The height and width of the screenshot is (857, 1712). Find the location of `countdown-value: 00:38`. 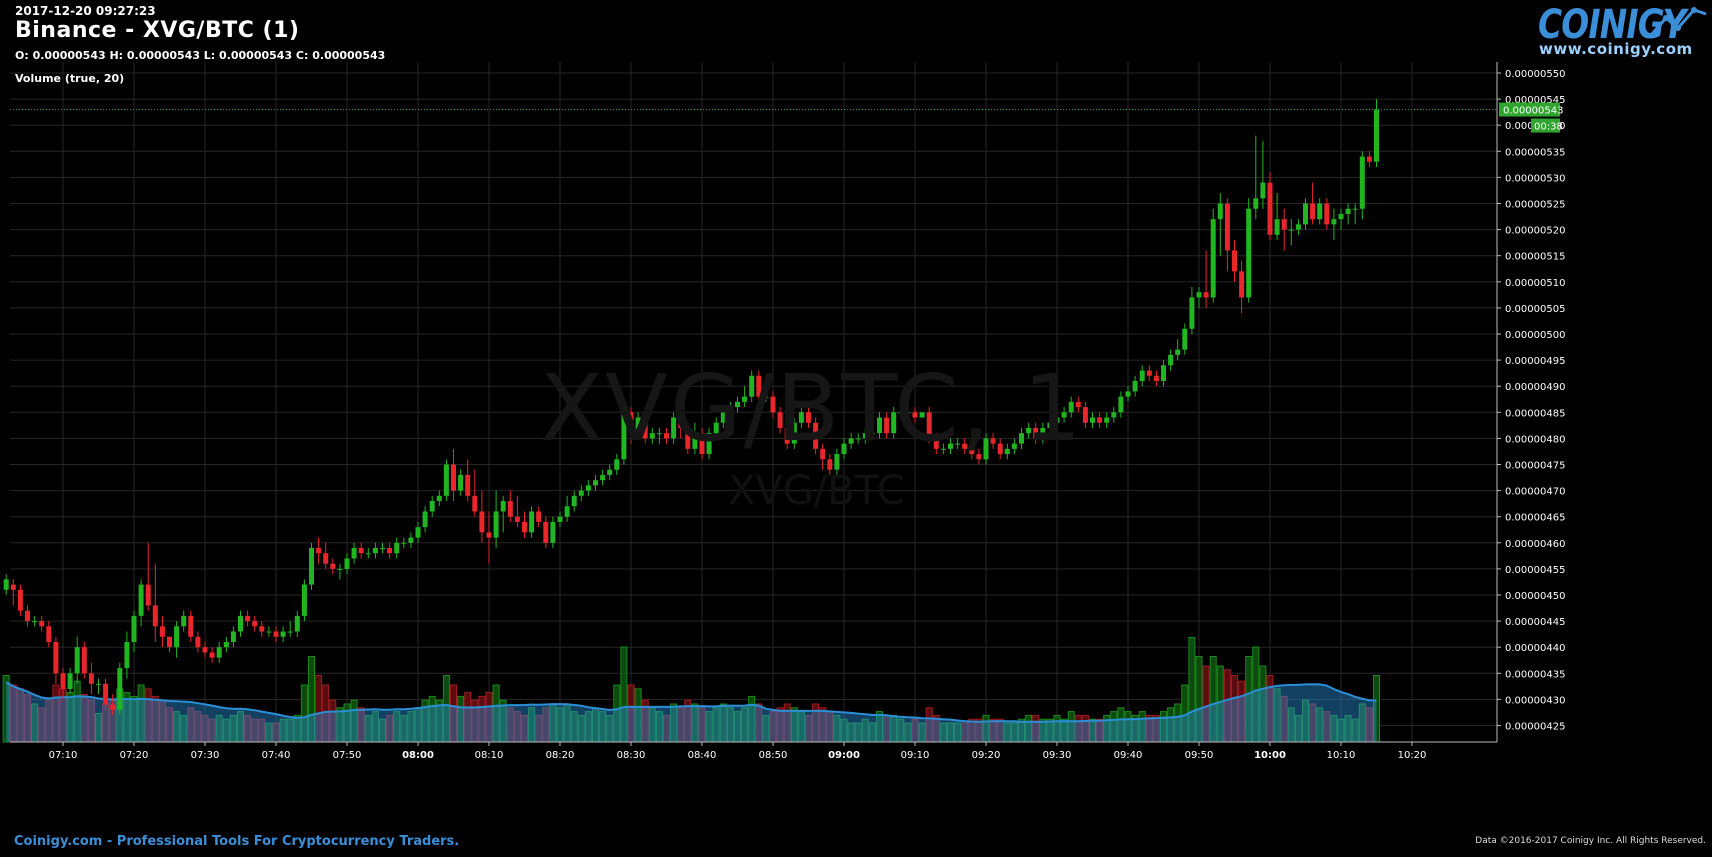

countdown-value: 00:38 is located at coordinates (1548, 127).